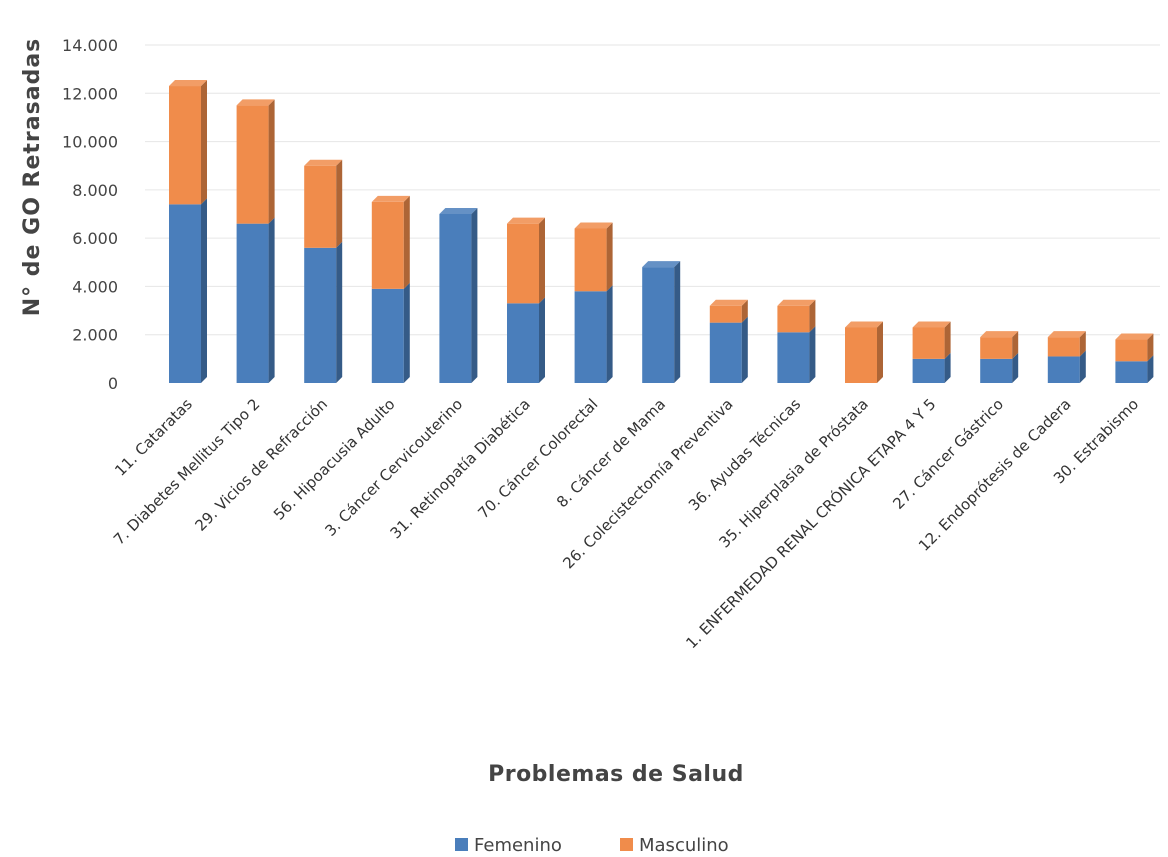 The image size is (1168, 857). What do you see at coordinates (744, 454) in the screenshot?
I see `x-tick-label: 36. Ayudas Técnicas` at bounding box center [744, 454].